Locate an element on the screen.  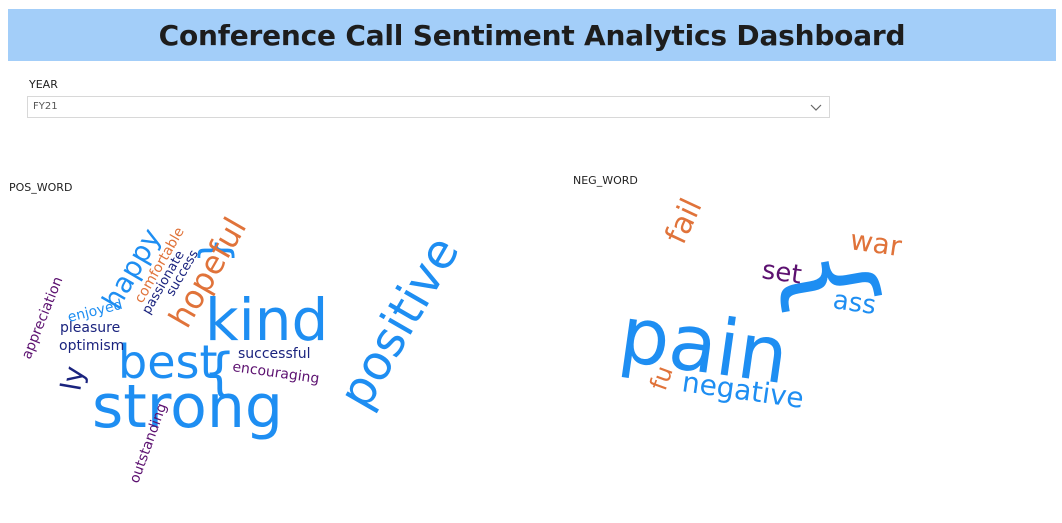
pos-word-hopeful: hopeful is located at coordinates (207, 272).